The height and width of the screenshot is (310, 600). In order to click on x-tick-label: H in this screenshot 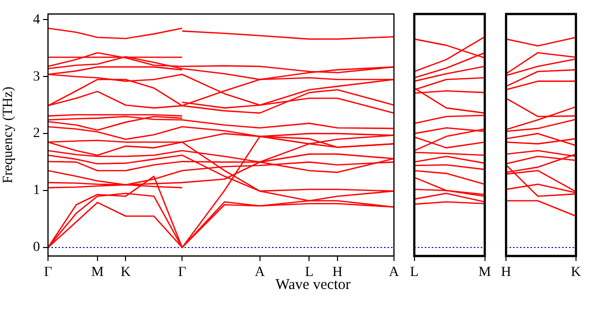, I will do `click(506, 272)`.